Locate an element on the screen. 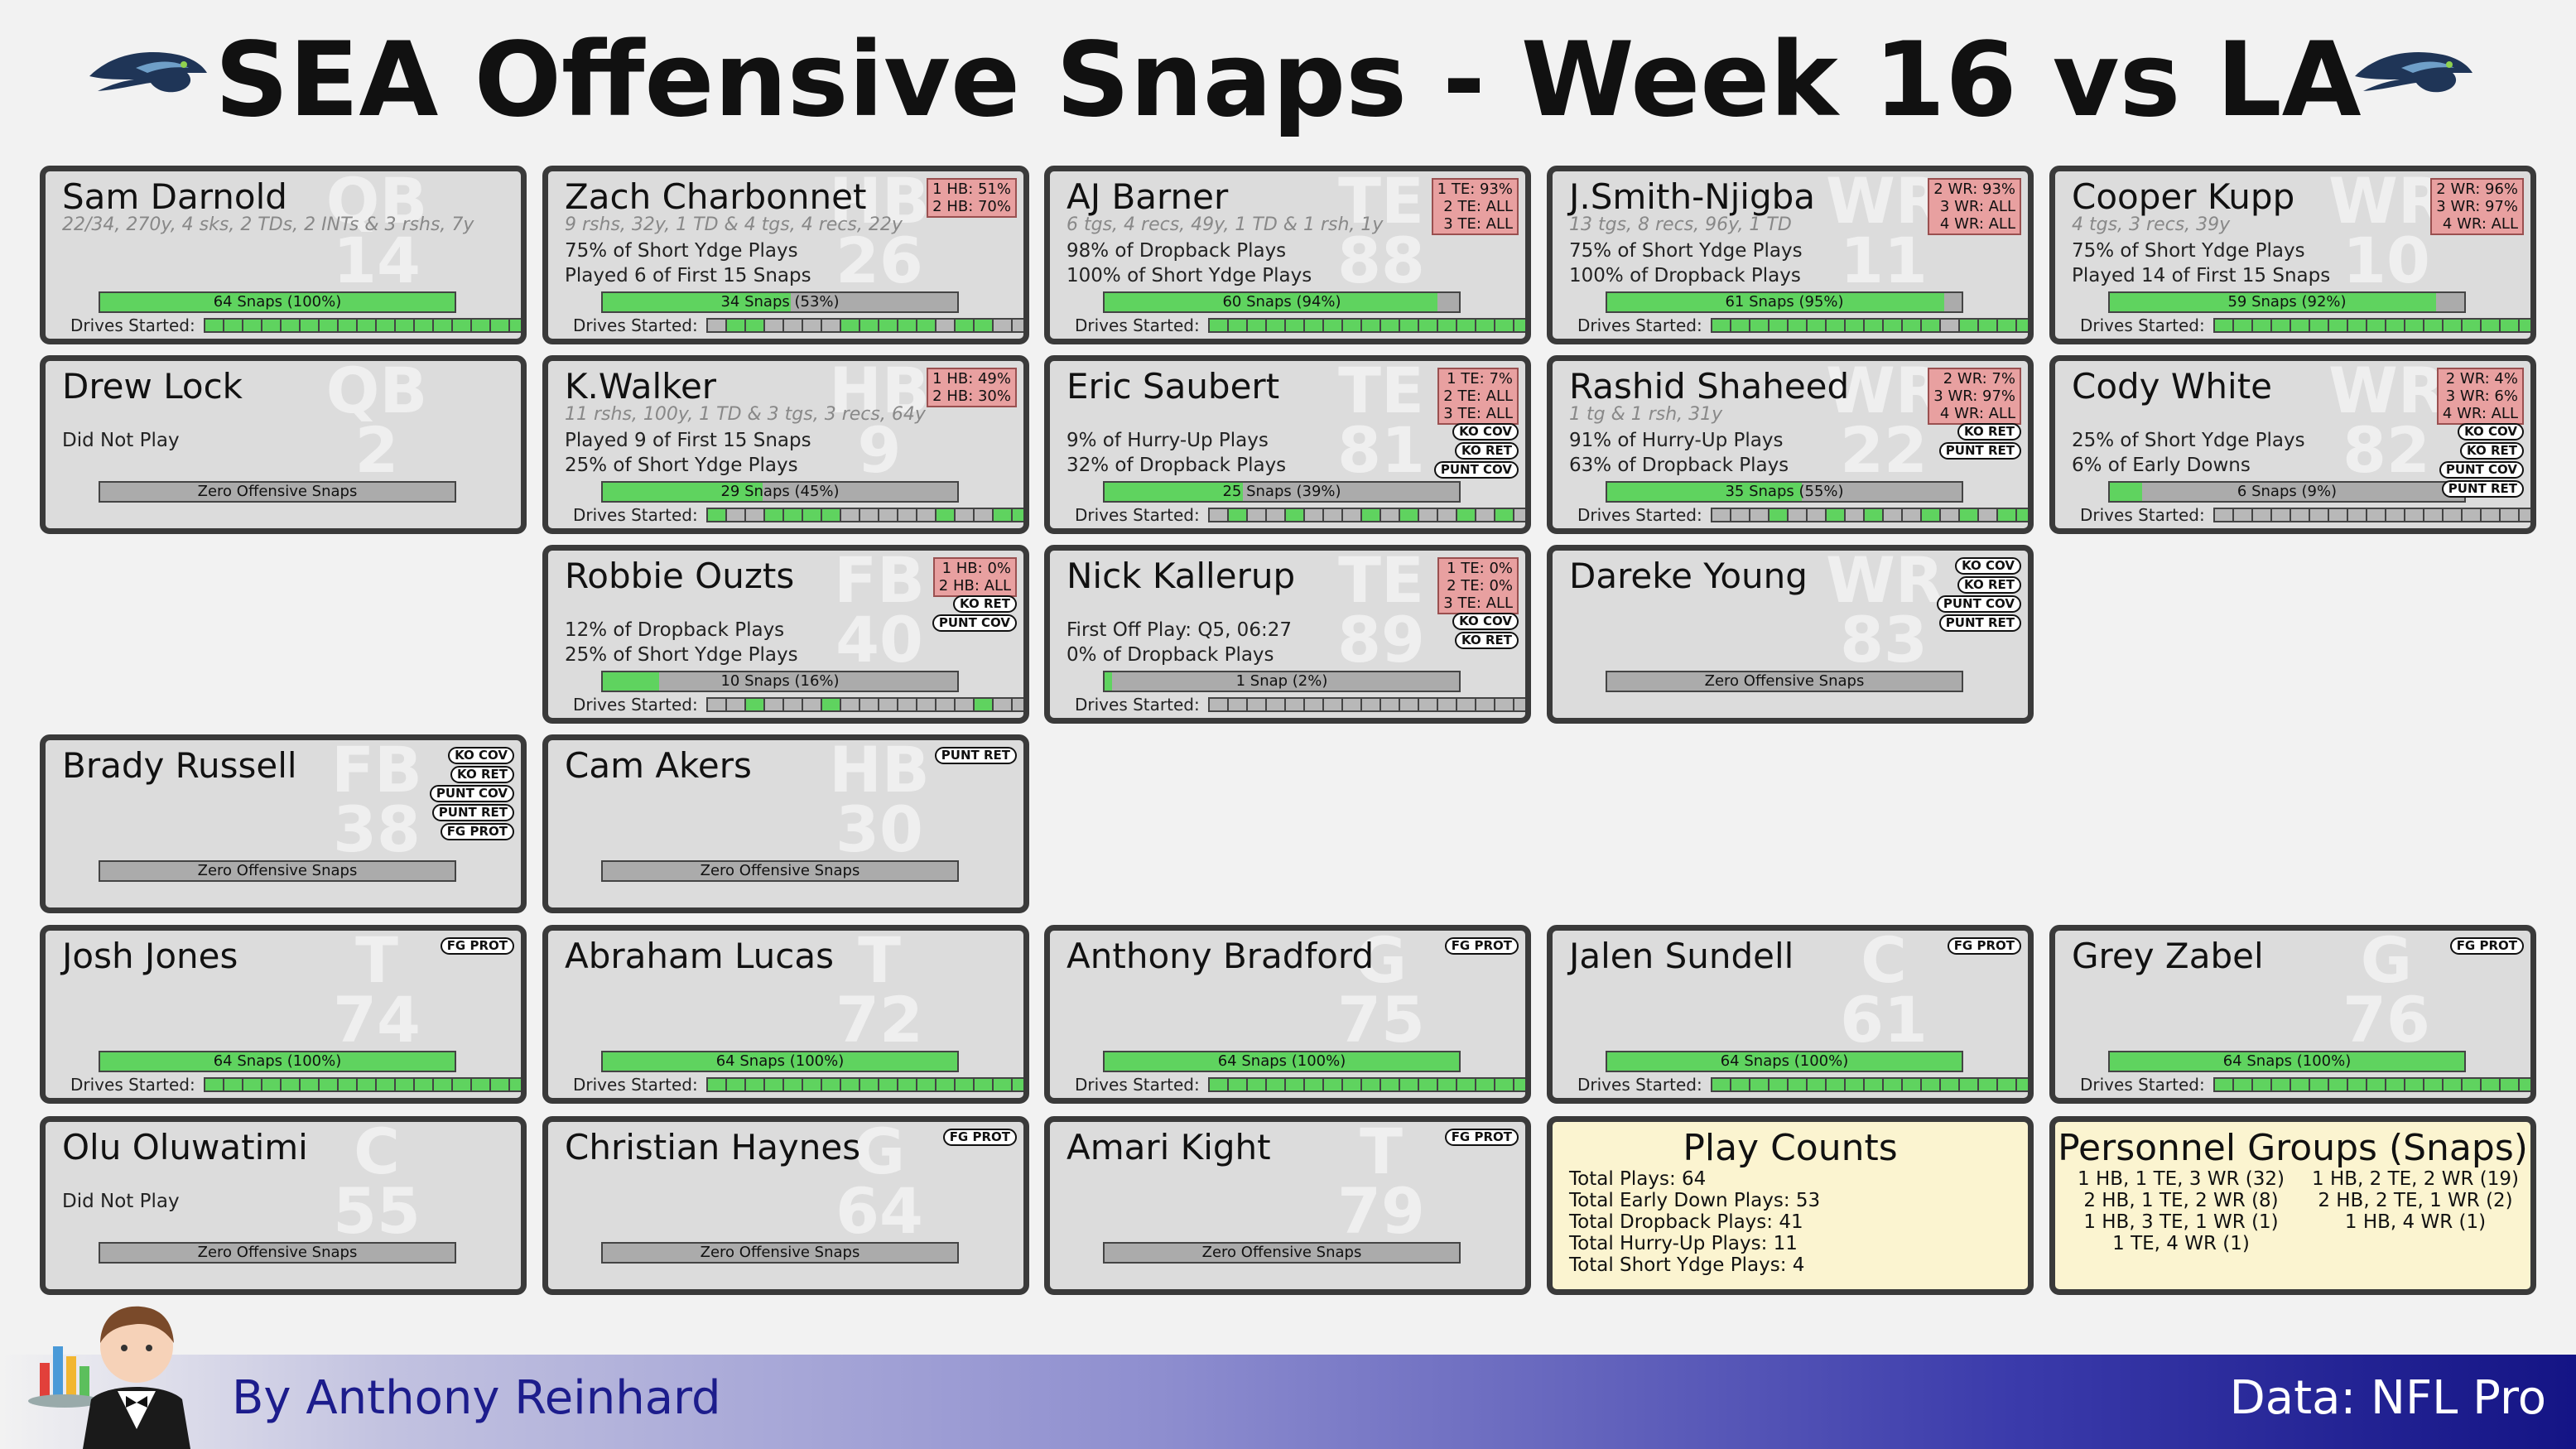 The width and height of the screenshot is (2576, 1449). special-teams-badge: PUNT RET is located at coordinates (1979, 623).